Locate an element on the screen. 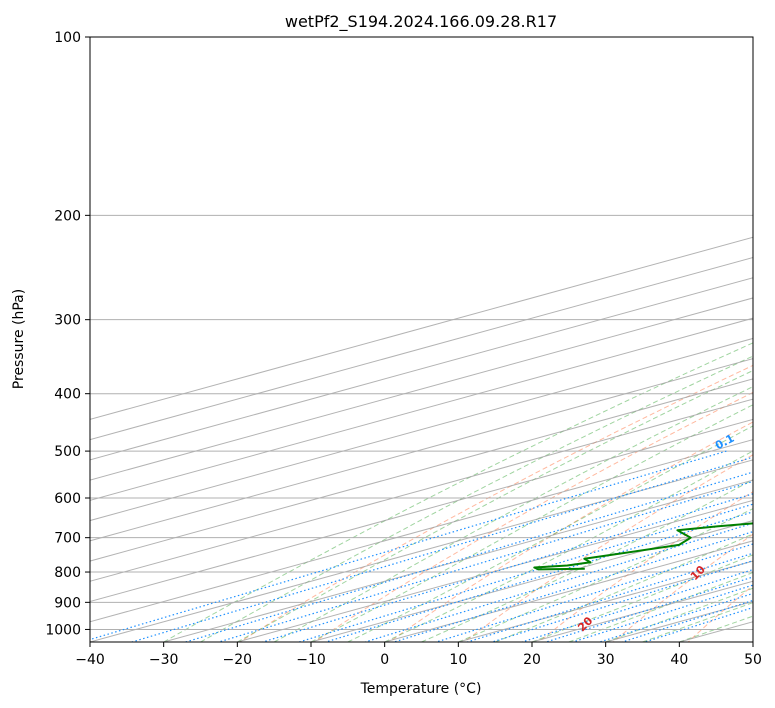 This screenshot has width=775, height=708. mixing-ratio-label: 0.2 is located at coordinates (767, 442).